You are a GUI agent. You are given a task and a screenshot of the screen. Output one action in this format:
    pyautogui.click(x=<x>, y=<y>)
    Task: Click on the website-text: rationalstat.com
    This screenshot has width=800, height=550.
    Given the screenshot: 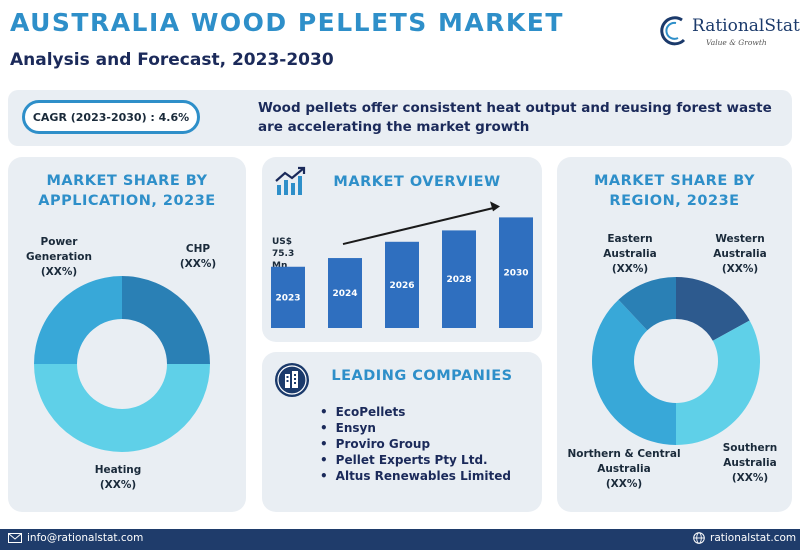 What is the action you would take?
    pyautogui.click(x=753, y=538)
    